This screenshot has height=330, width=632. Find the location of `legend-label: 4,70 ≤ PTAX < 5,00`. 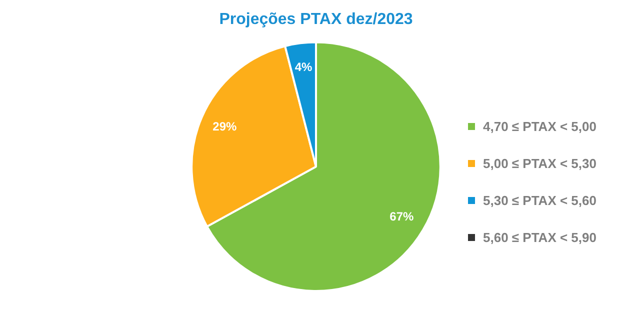

legend-label: 4,70 ≤ PTAX < 5,00 is located at coordinates (539, 126).